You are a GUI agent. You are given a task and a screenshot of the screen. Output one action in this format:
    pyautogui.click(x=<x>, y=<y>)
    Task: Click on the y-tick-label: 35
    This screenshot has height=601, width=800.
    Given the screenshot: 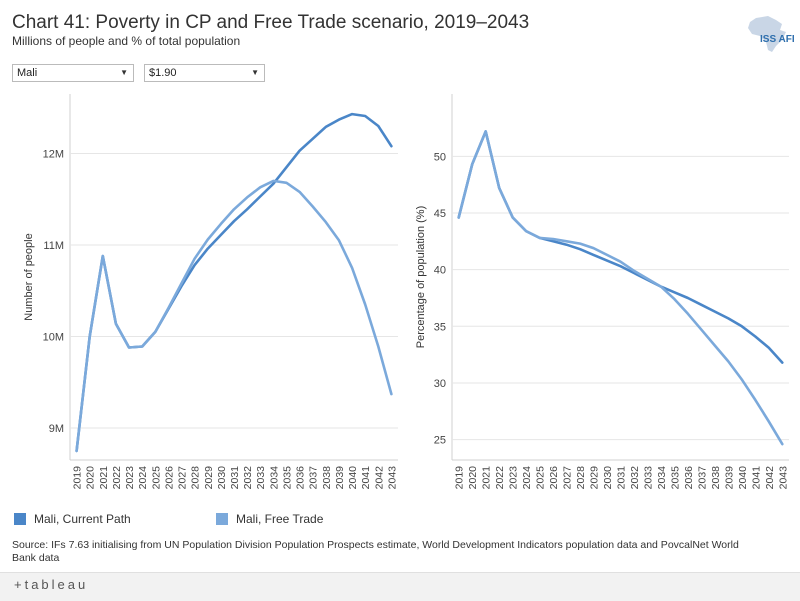 What is the action you would take?
    pyautogui.click(x=440, y=327)
    